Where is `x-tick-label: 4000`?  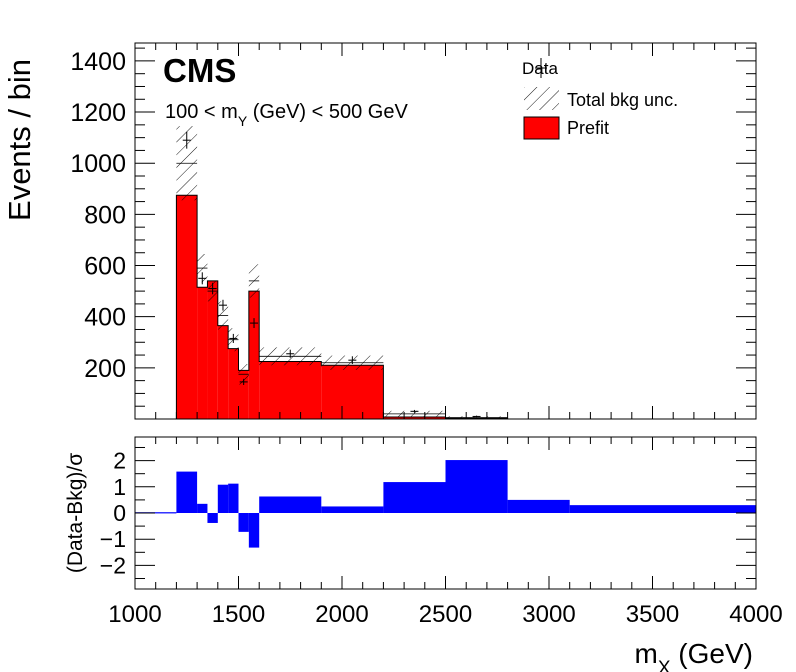 x-tick-label: 4000 is located at coordinates (755, 614).